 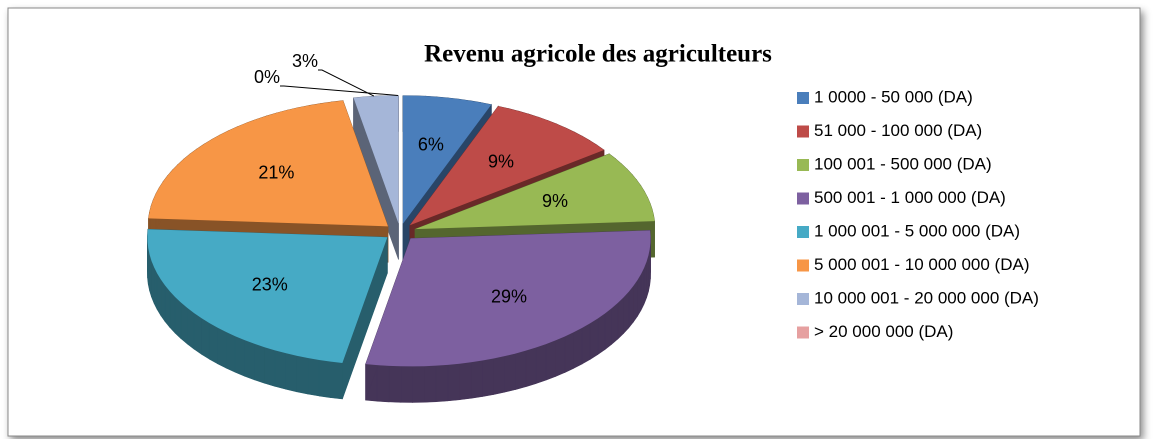 I want to click on data-label: 21%, so click(x=276, y=173).